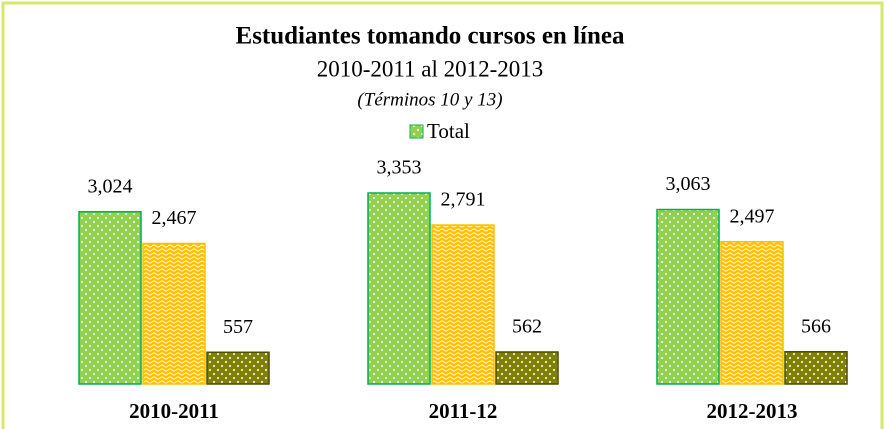  Describe the element at coordinates (399, 168) in the screenshot. I see `data-label: 3,353` at that location.